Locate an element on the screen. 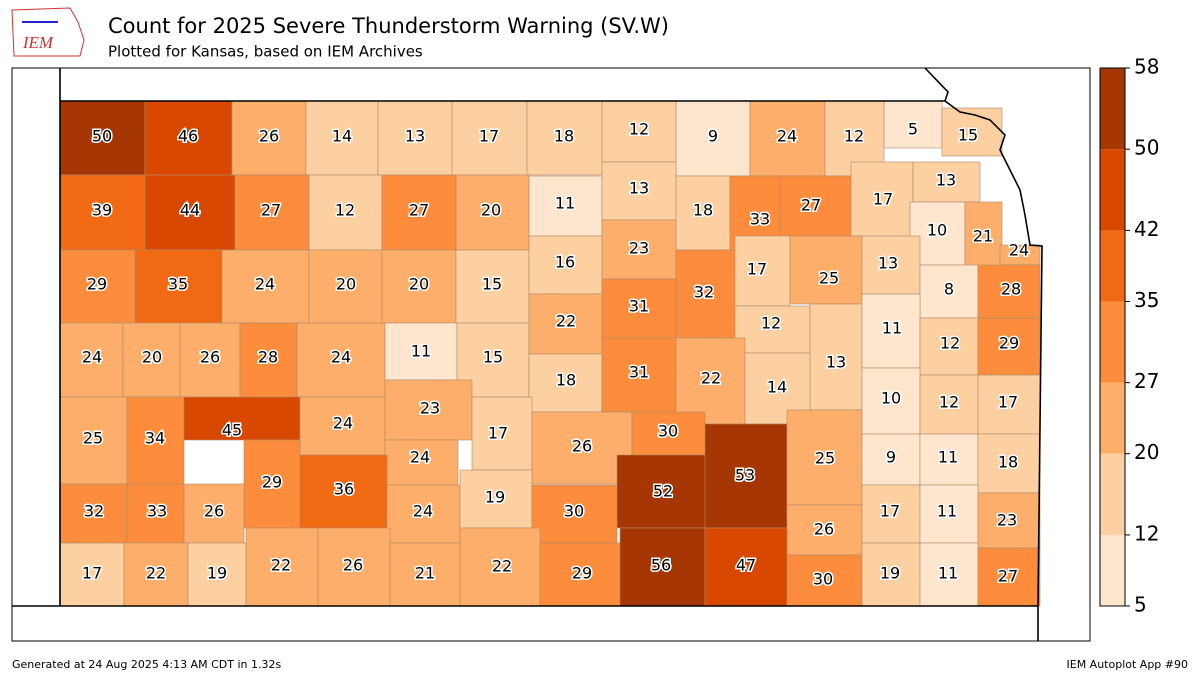  county-value: 52 is located at coordinates (663, 491).